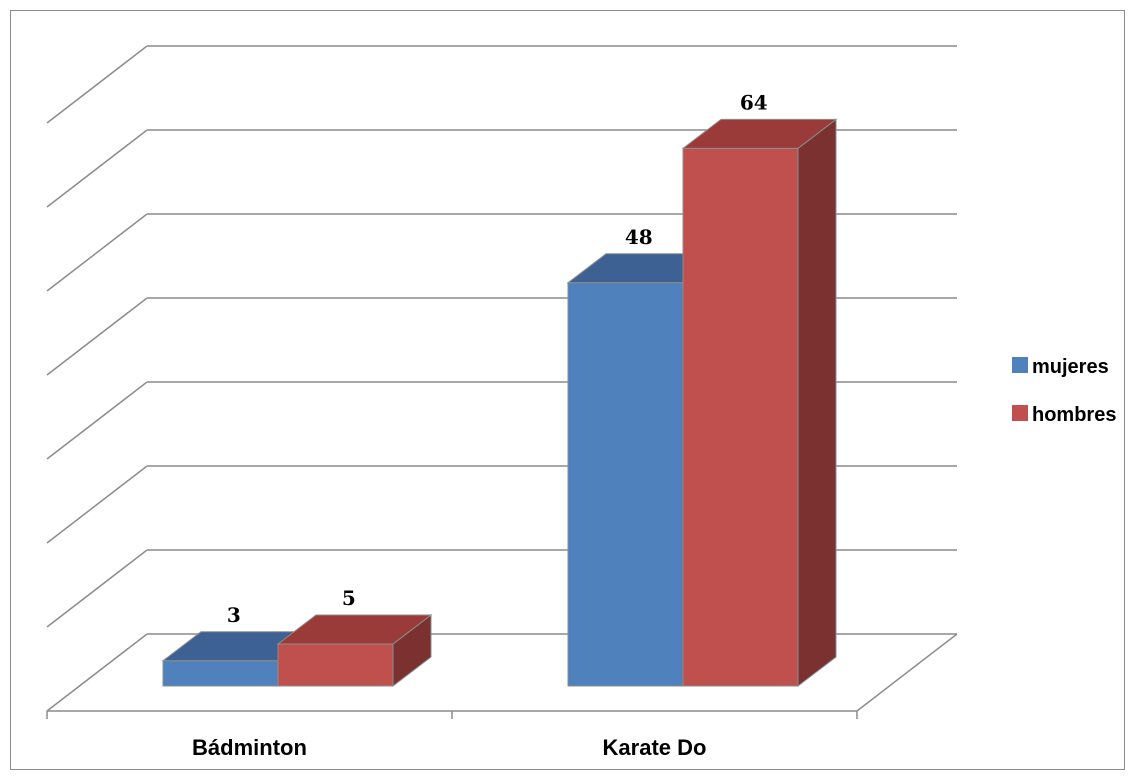 This screenshot has height=780, width=1140. What do you see at coordinates (249, 747) in the screenshot?
I see `category-label: Bádminton` at bounding box center [249, 747].